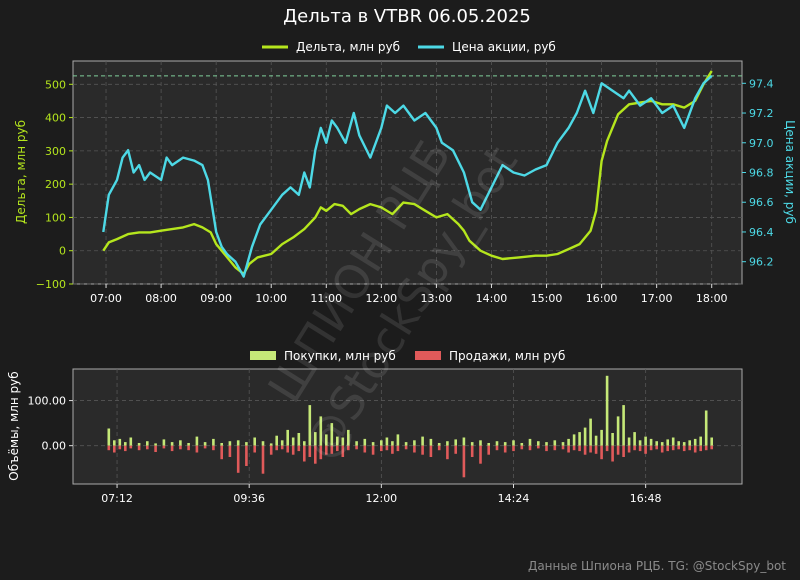 This screenshot has width=800, height=580. Describe the element at coordinates (712, 298) in the screenshot. I see `x-tick-label: 18:00` at that location.